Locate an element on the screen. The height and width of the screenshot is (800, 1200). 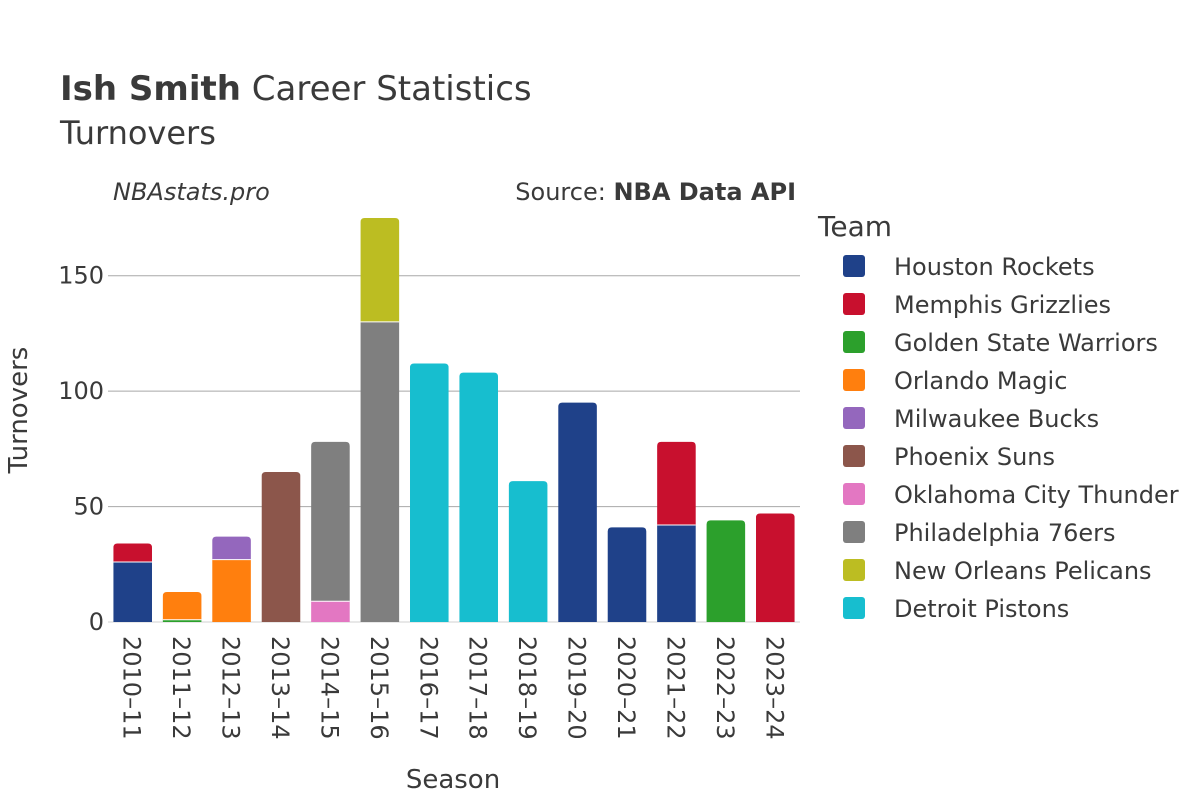
chart-credit: NBAstats.pro is located at coordinates (191, 192).